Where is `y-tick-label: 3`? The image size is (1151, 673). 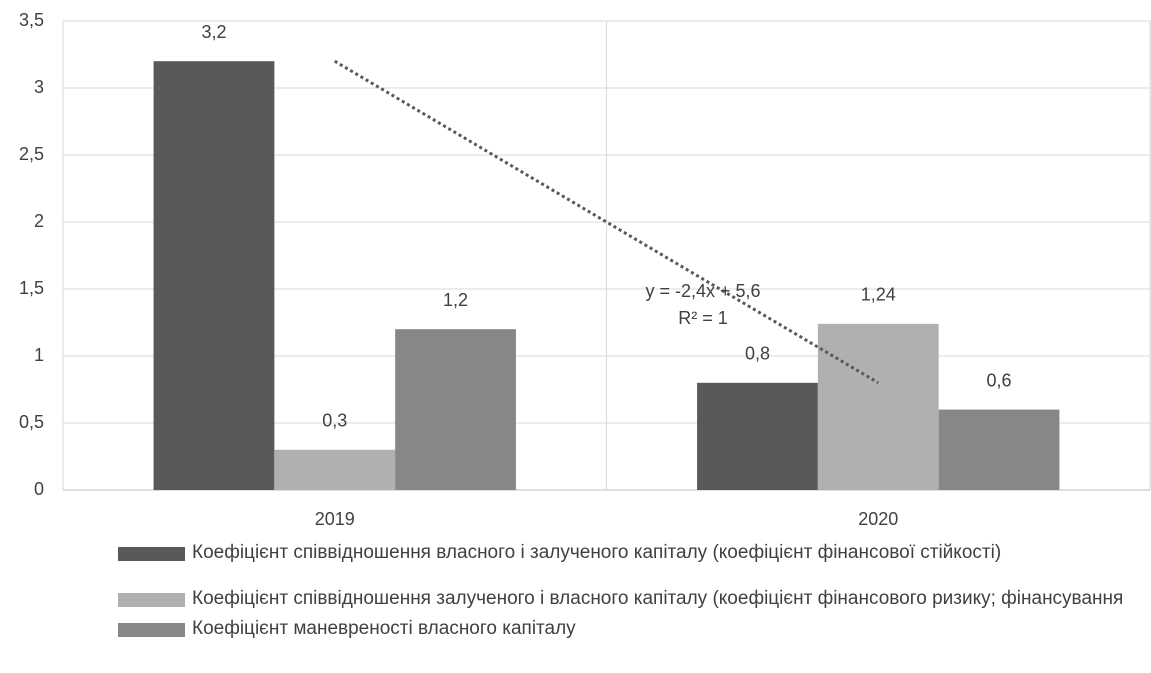
y-tick-label: 3 is located at coordinates (39, 87).